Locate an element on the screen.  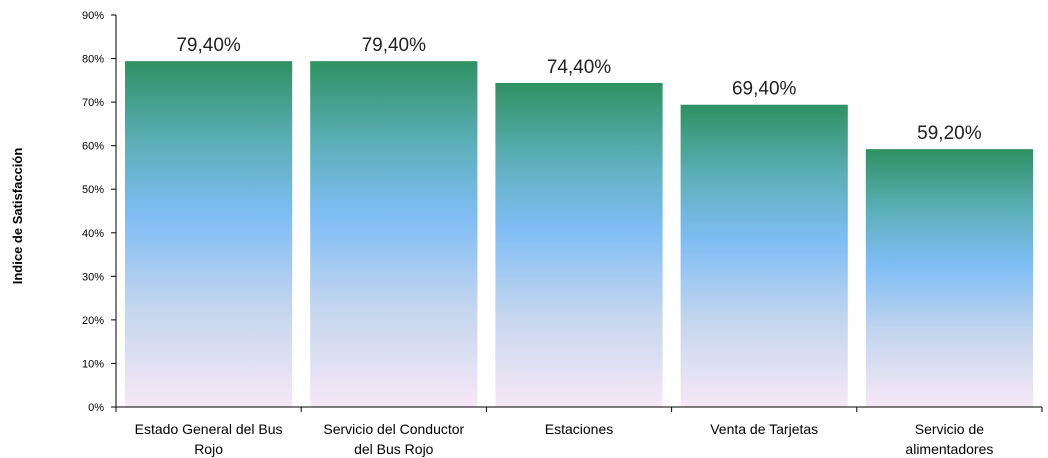
category-label: Servicio de alimentadores is located at coordinates (949, 439).